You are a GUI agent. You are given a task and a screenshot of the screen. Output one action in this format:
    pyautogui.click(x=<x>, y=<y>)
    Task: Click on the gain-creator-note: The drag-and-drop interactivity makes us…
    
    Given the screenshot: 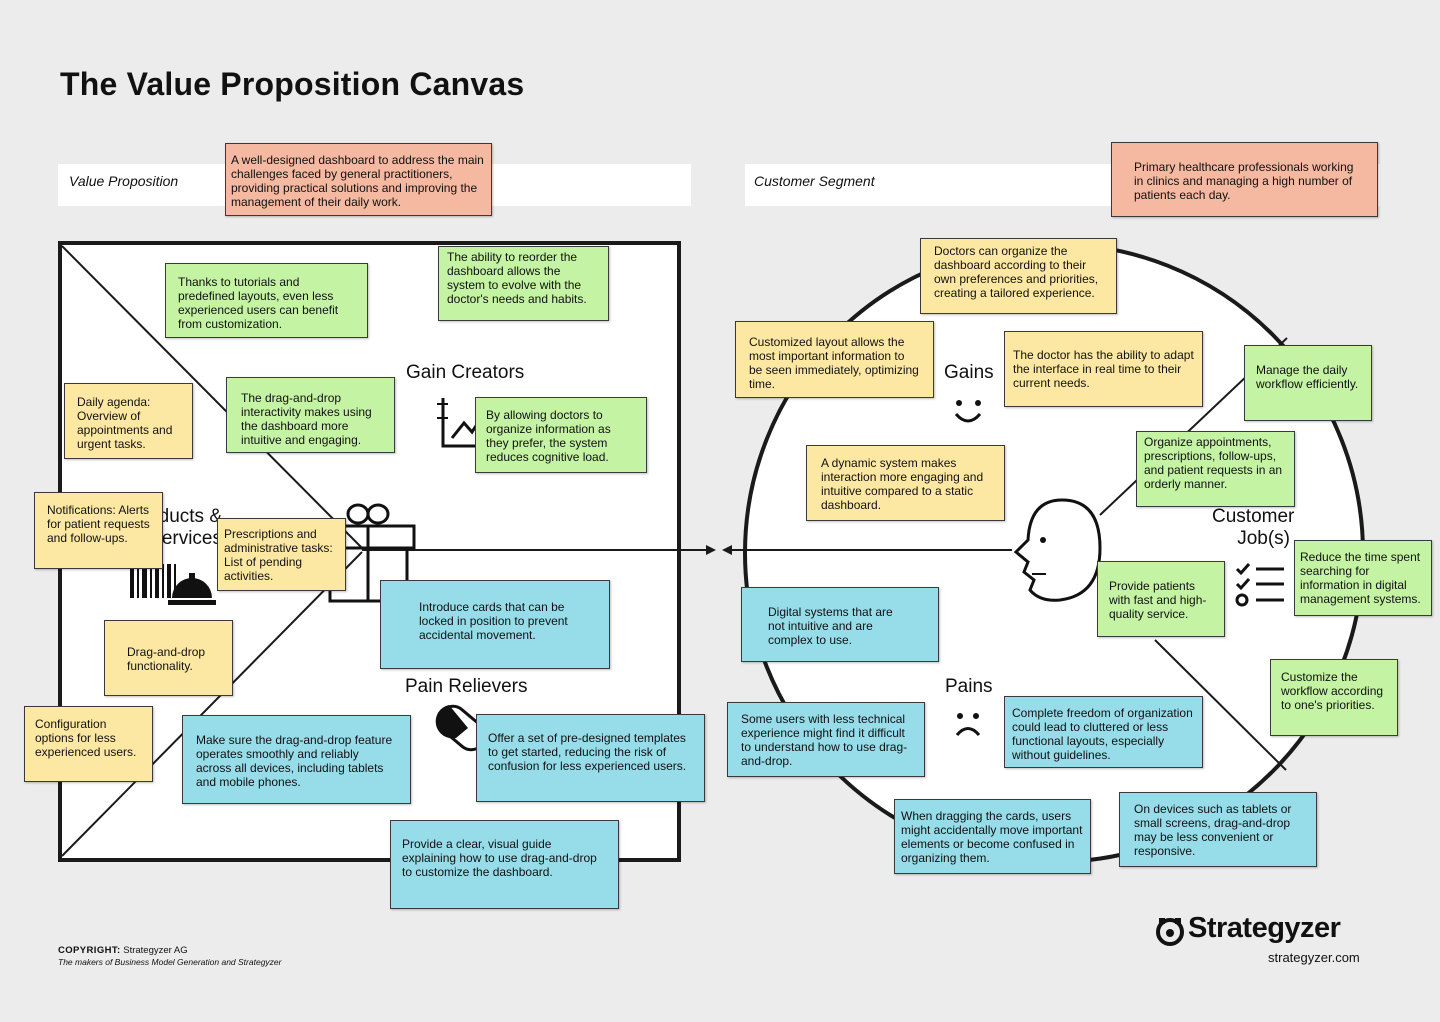 What is the action you would take?
    pyautogui.click(x=310, y=415)
    